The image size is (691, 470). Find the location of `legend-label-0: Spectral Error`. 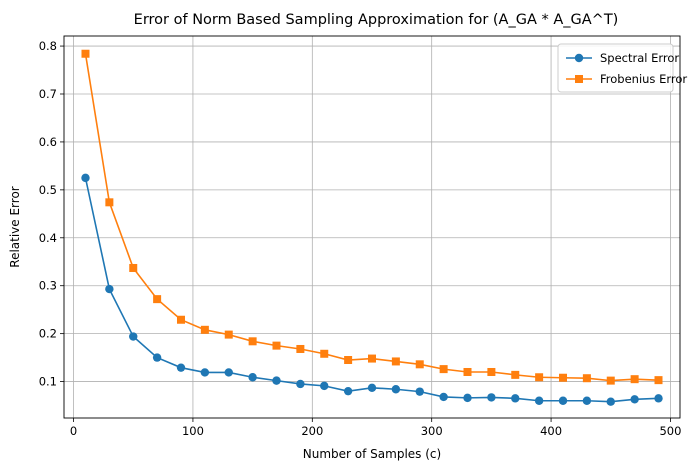

legend-label-0: Spectral Error is located at coordinates (639, 58).